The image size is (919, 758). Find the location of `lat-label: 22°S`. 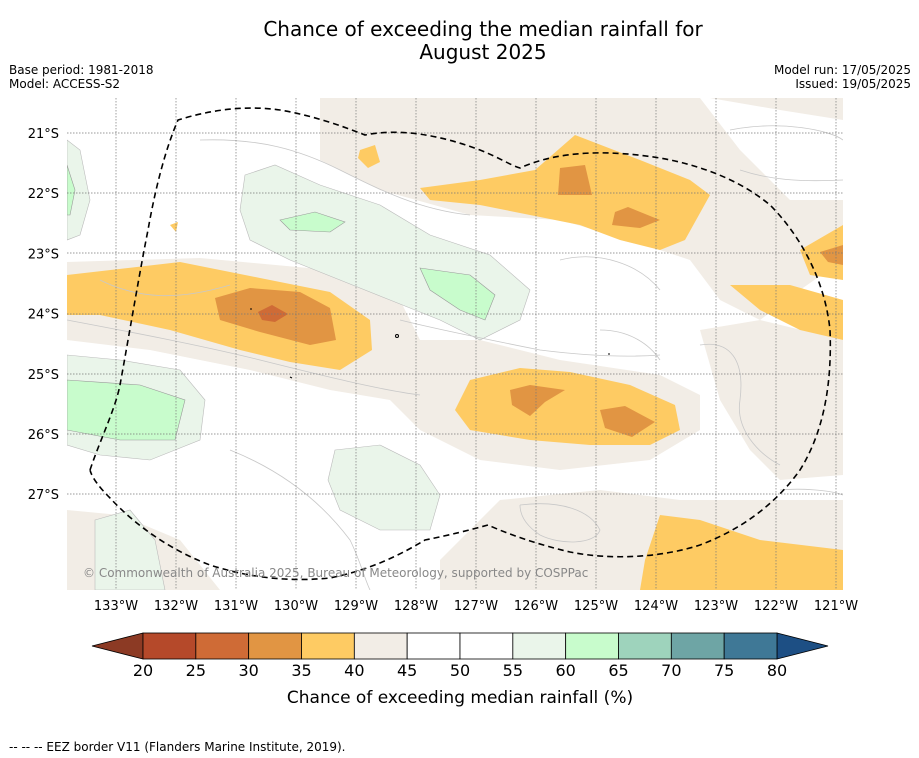

lat-label: 22°S is located at coordinates (43, 194).